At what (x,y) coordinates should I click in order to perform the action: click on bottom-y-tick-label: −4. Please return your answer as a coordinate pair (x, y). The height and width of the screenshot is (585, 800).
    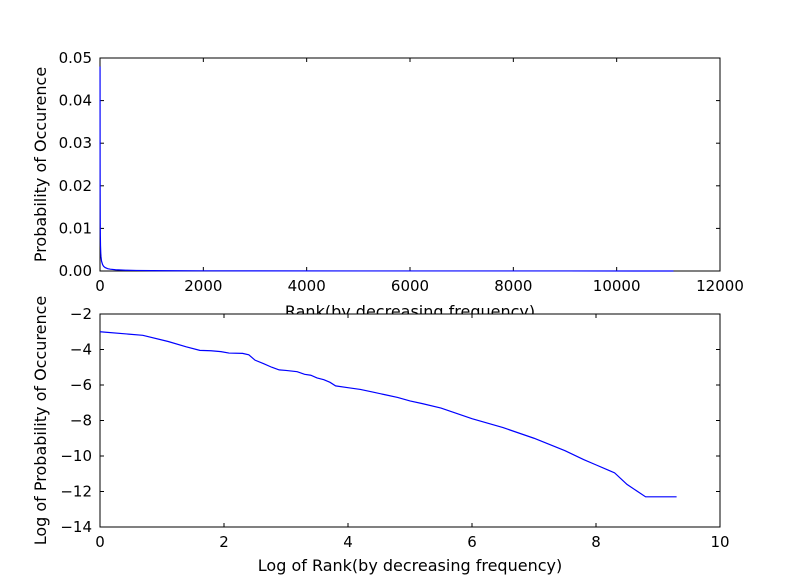
    Looking at the image, I should click on (81, 350).